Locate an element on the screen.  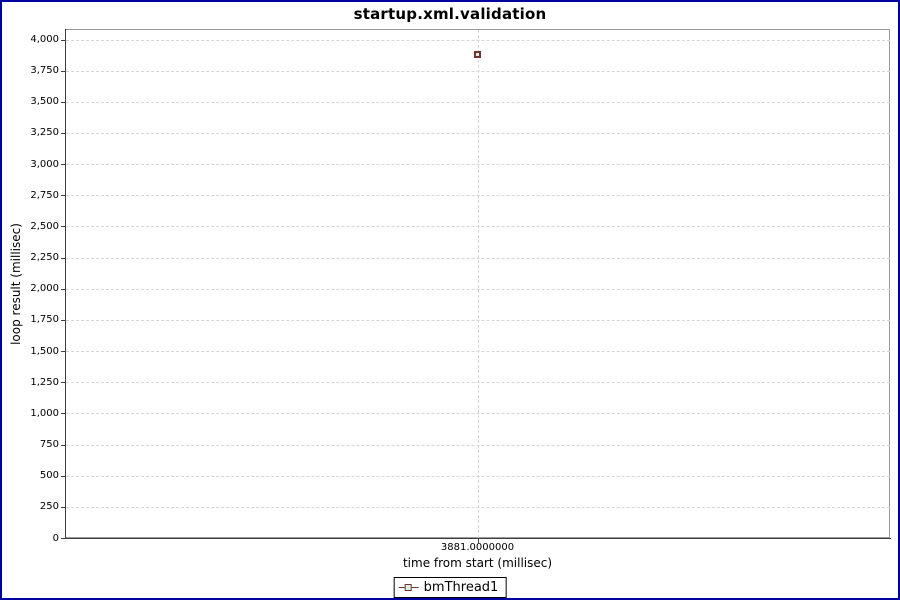
y-tick-label: 3,000 is located at coordinates (44, 164).